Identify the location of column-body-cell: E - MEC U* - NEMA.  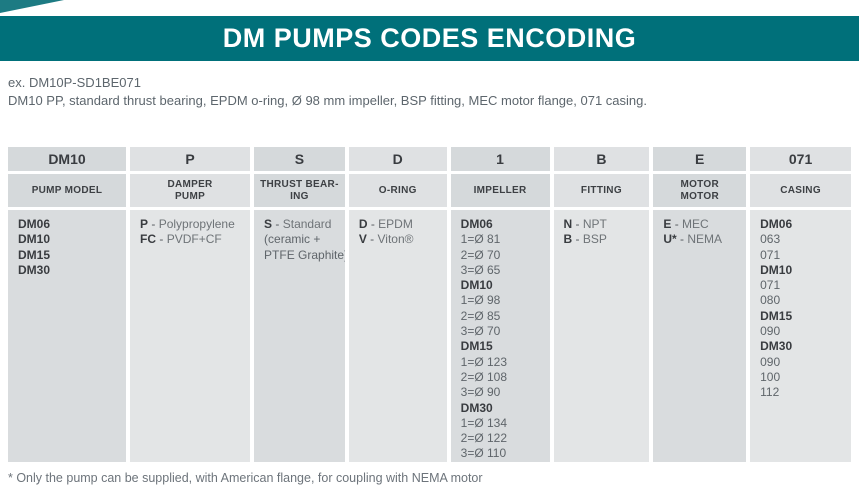
(700, 336).